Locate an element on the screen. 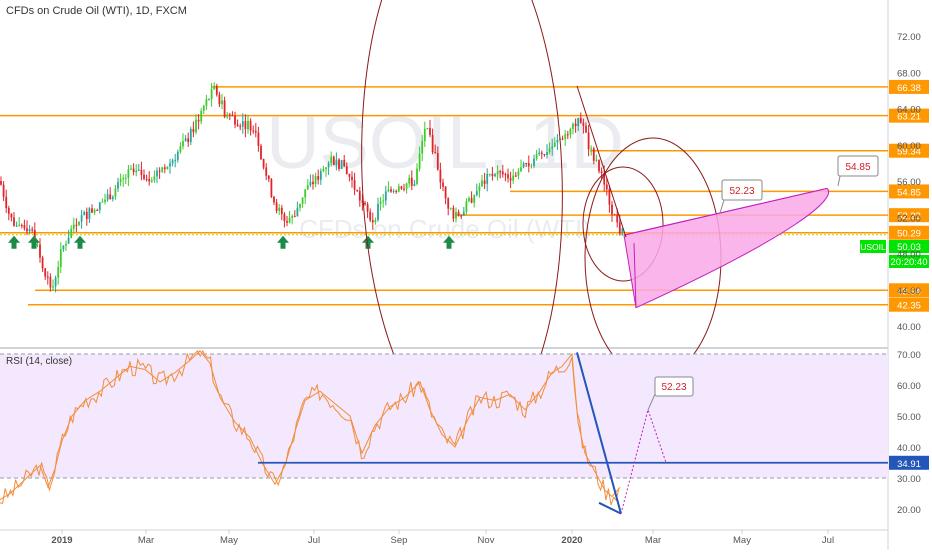  callout-54-85-box is located at coordinates (858, 166).